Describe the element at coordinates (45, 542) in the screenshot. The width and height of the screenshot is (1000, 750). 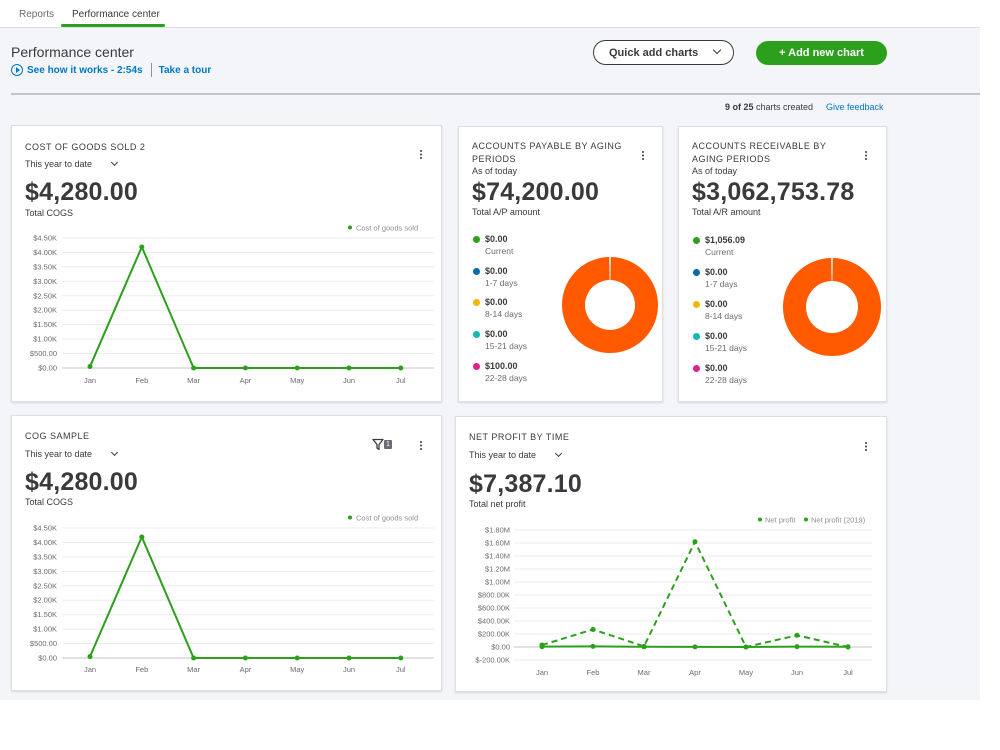
I see `y-tick-label: $4.00K` at that location.